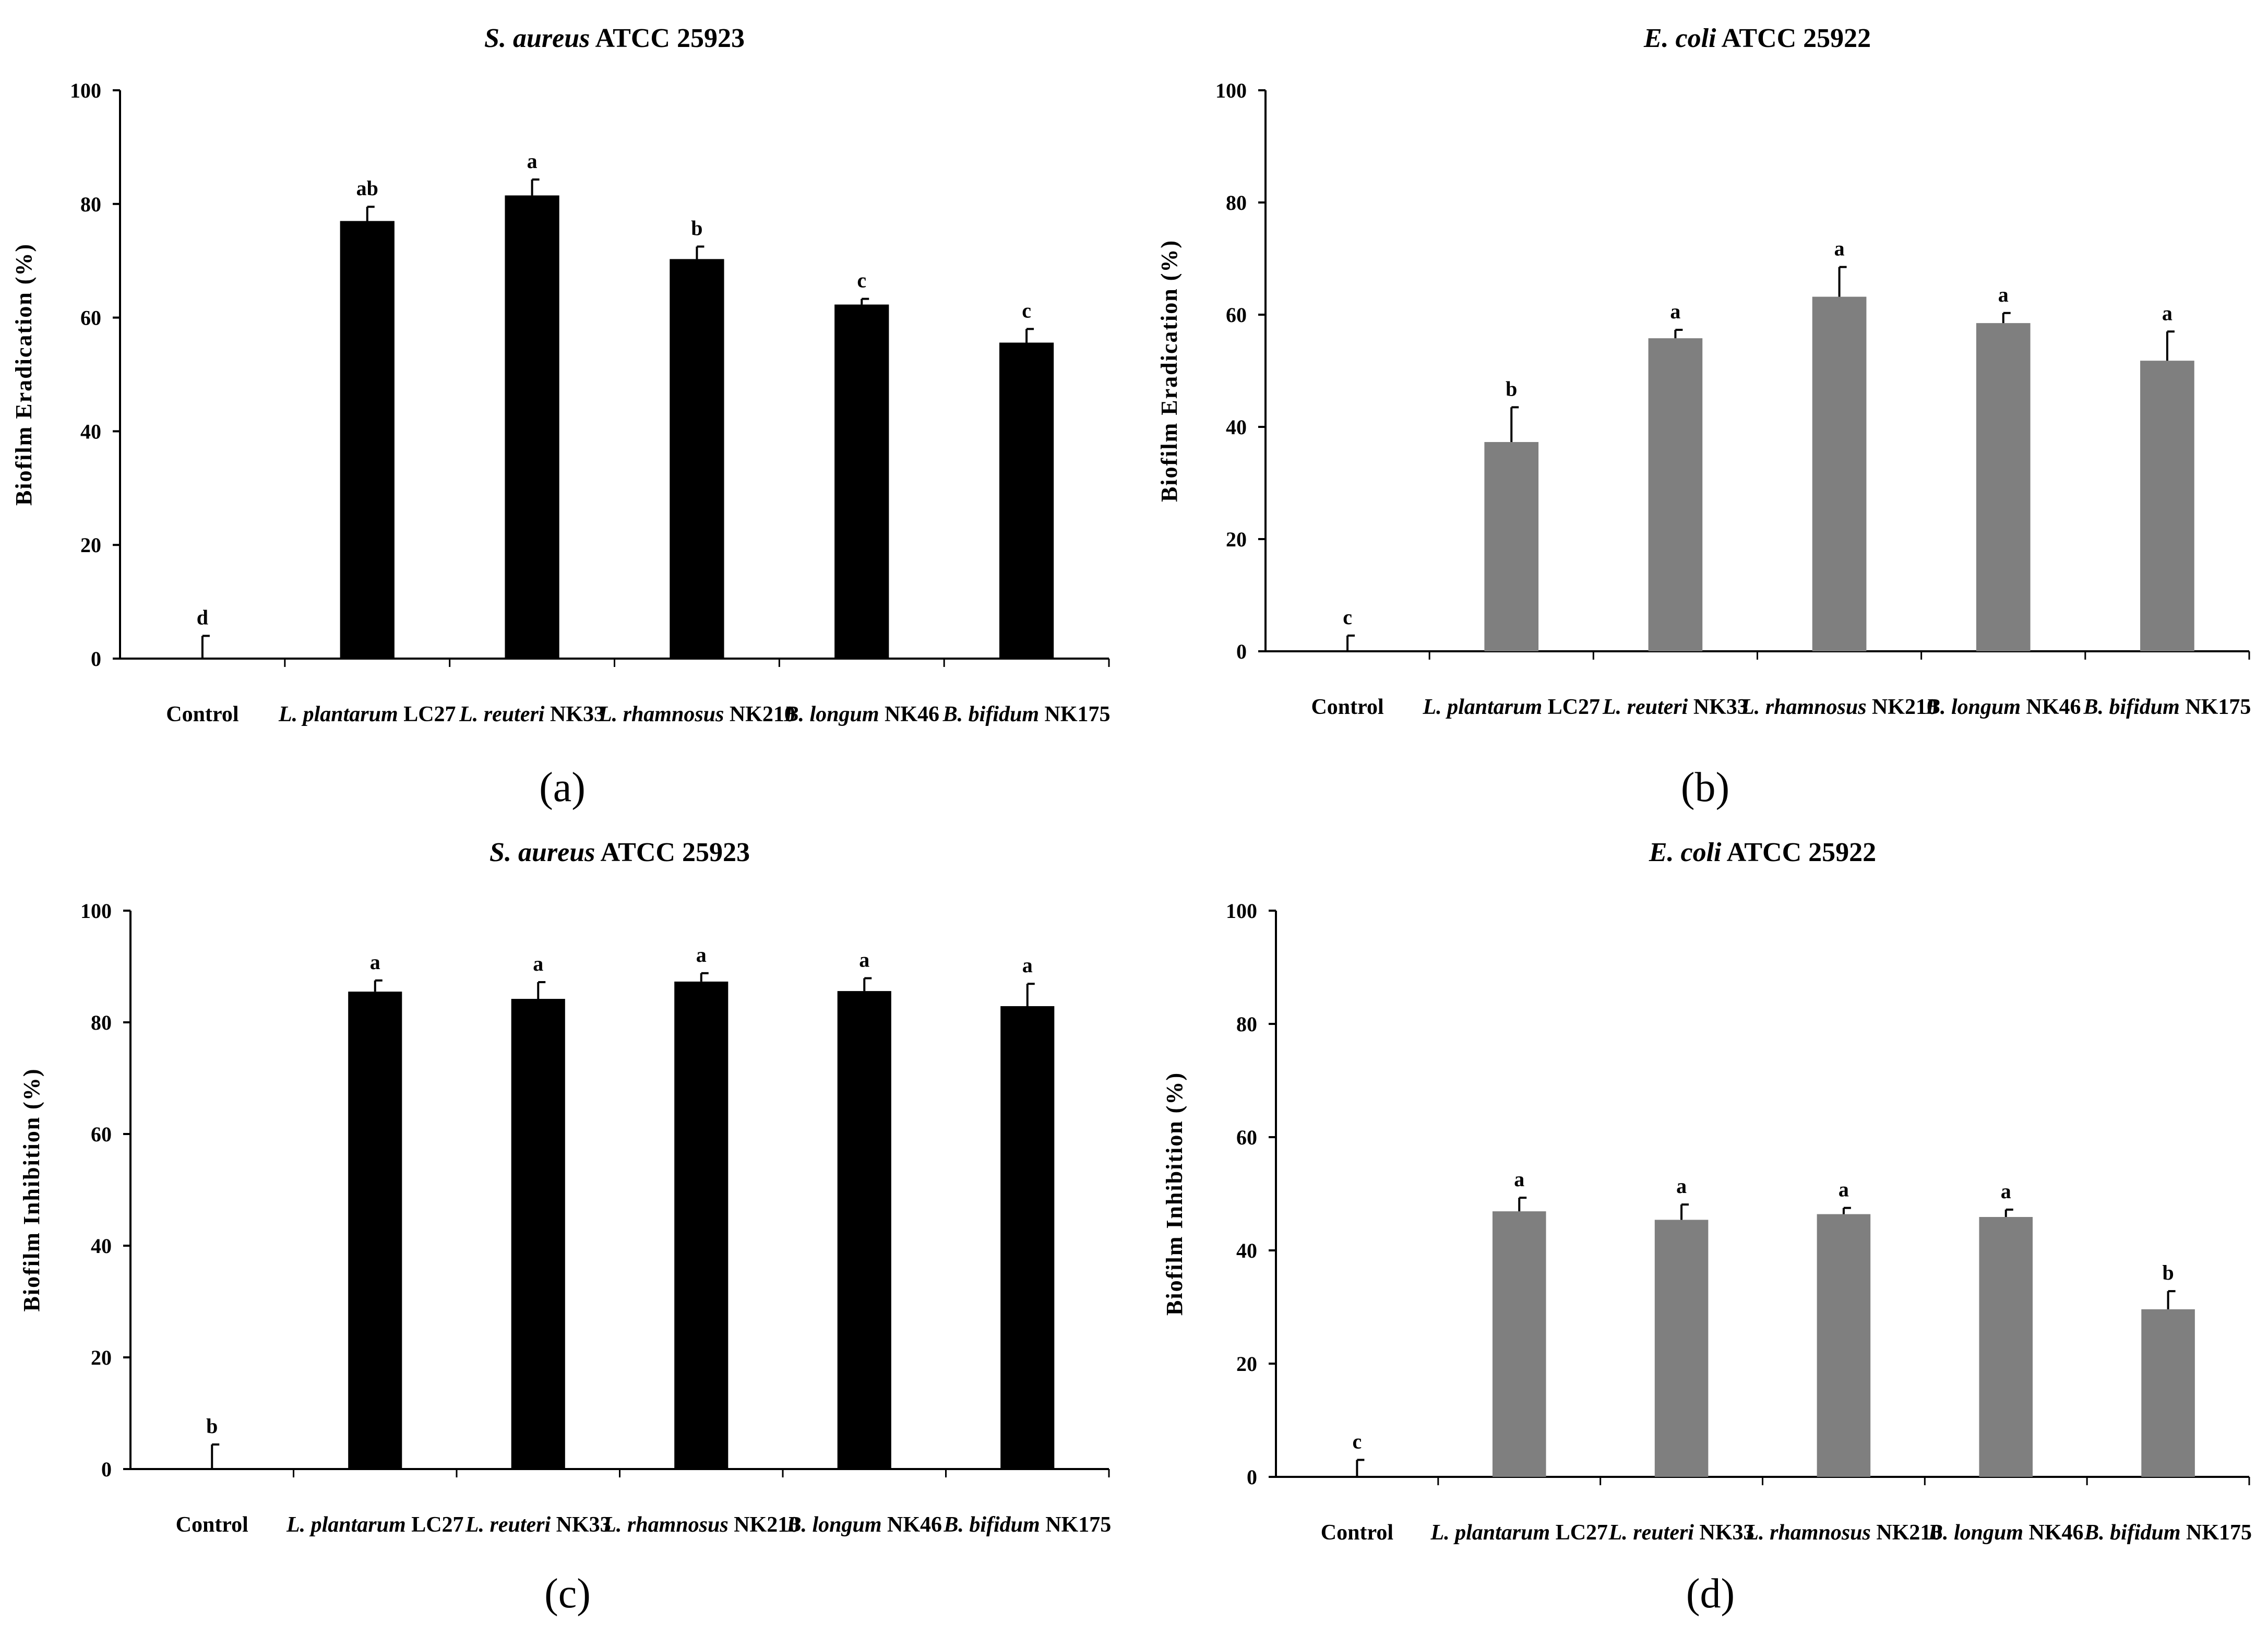 This screenshot has width=2268, height=1635. Describe the element at coordinates (367, 188) in the screenshot. I see `significance-label: ab` at that location.